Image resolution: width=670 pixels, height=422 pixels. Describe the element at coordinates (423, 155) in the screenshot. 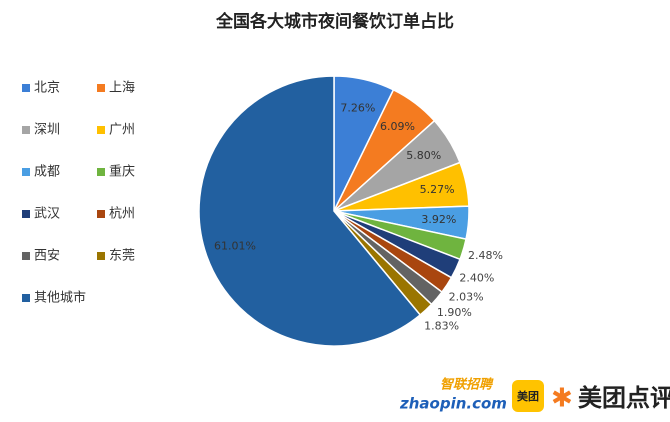

I see `data-label: 5.80%` at that location.